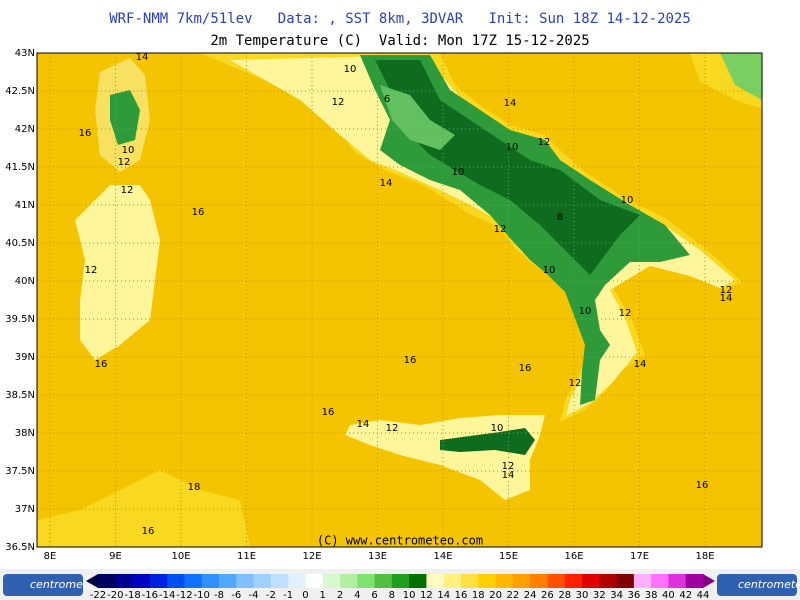  Describe the element at coordinates (374, 595) in the screenshot. I see `colorbar-label: 6` at that location.